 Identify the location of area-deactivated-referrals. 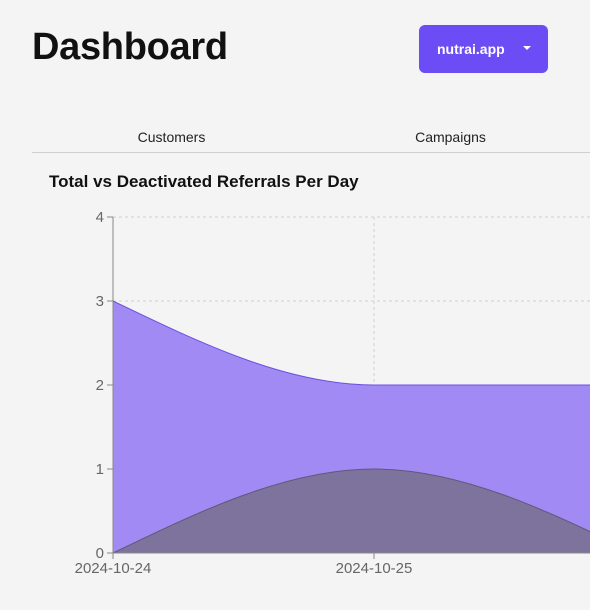
(351, 511).